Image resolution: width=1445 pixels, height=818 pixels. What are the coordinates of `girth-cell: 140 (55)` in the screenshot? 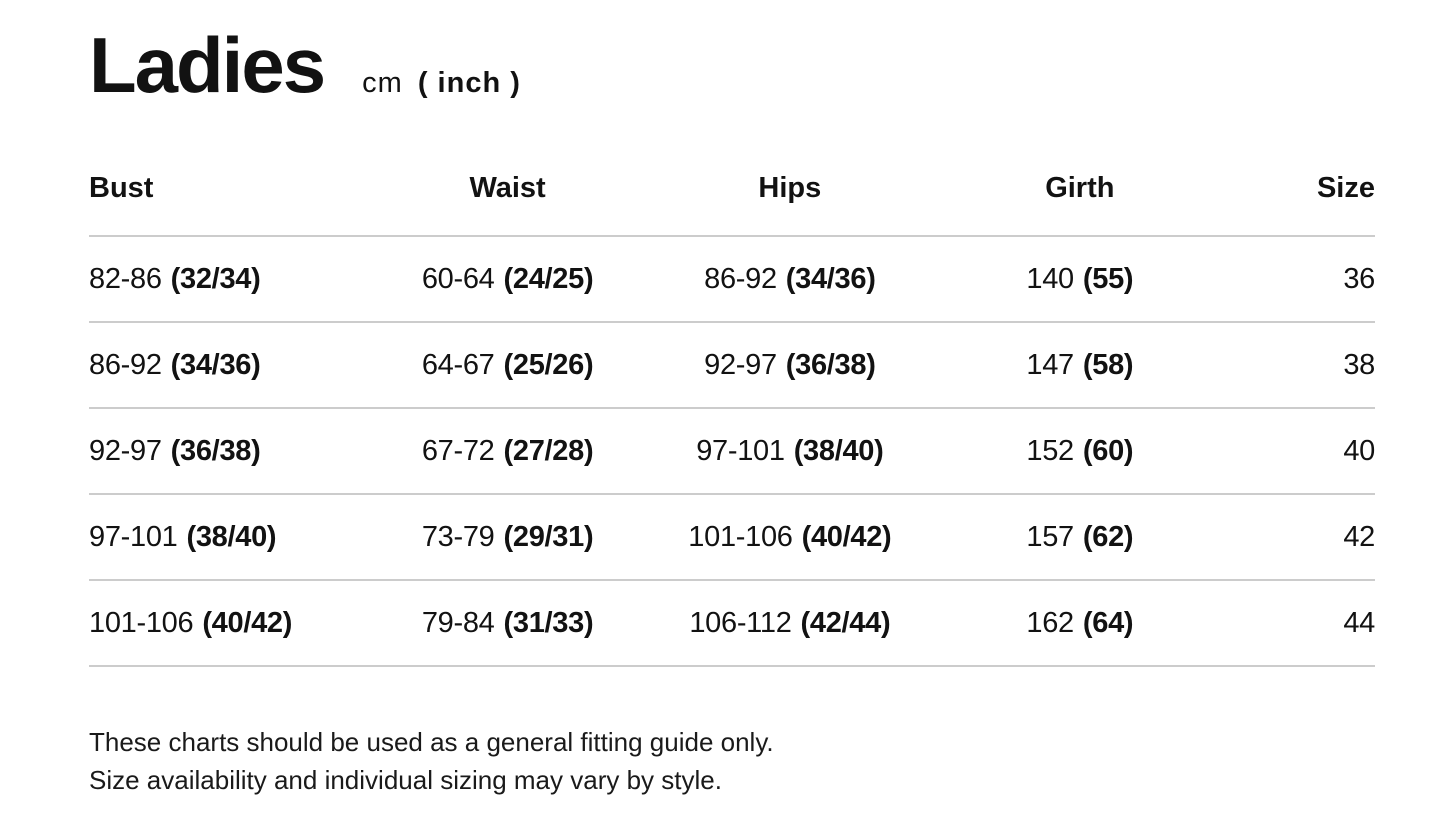 It's located at (1080, 279).